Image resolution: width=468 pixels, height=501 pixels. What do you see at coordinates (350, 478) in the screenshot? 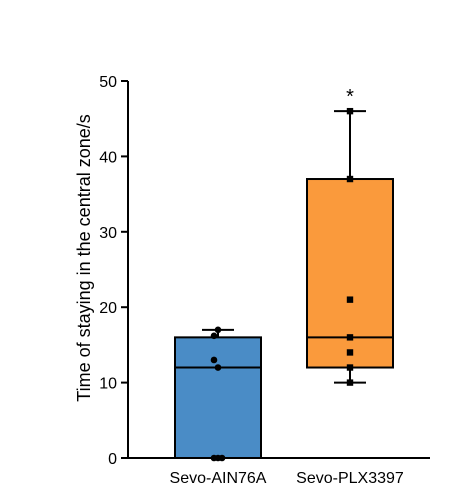
I see `category-label: Sevo-PLX3397` at bounding box center [350, 478].